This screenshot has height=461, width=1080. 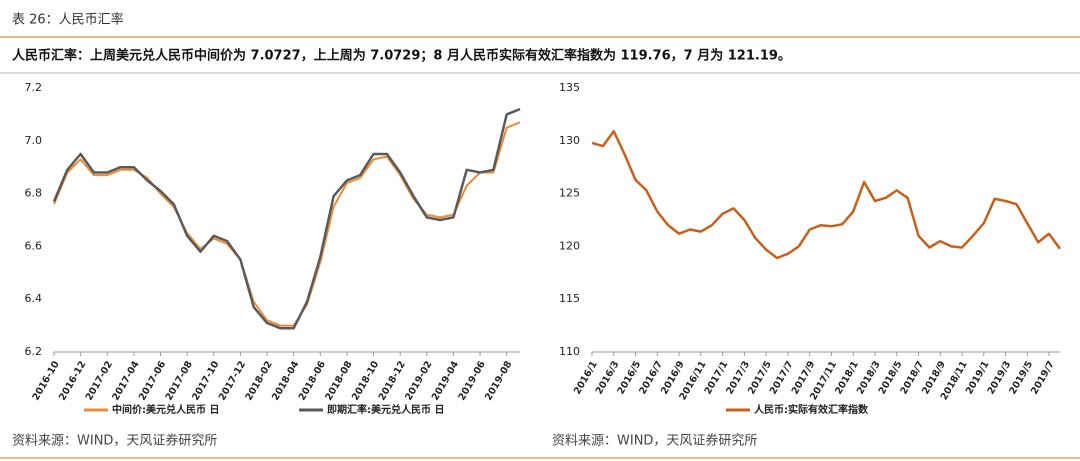 What do you see at coordinates (34, 351) in the screenshot?
I see `y-tick-label: 6.2` at bounding box center [34, 351].